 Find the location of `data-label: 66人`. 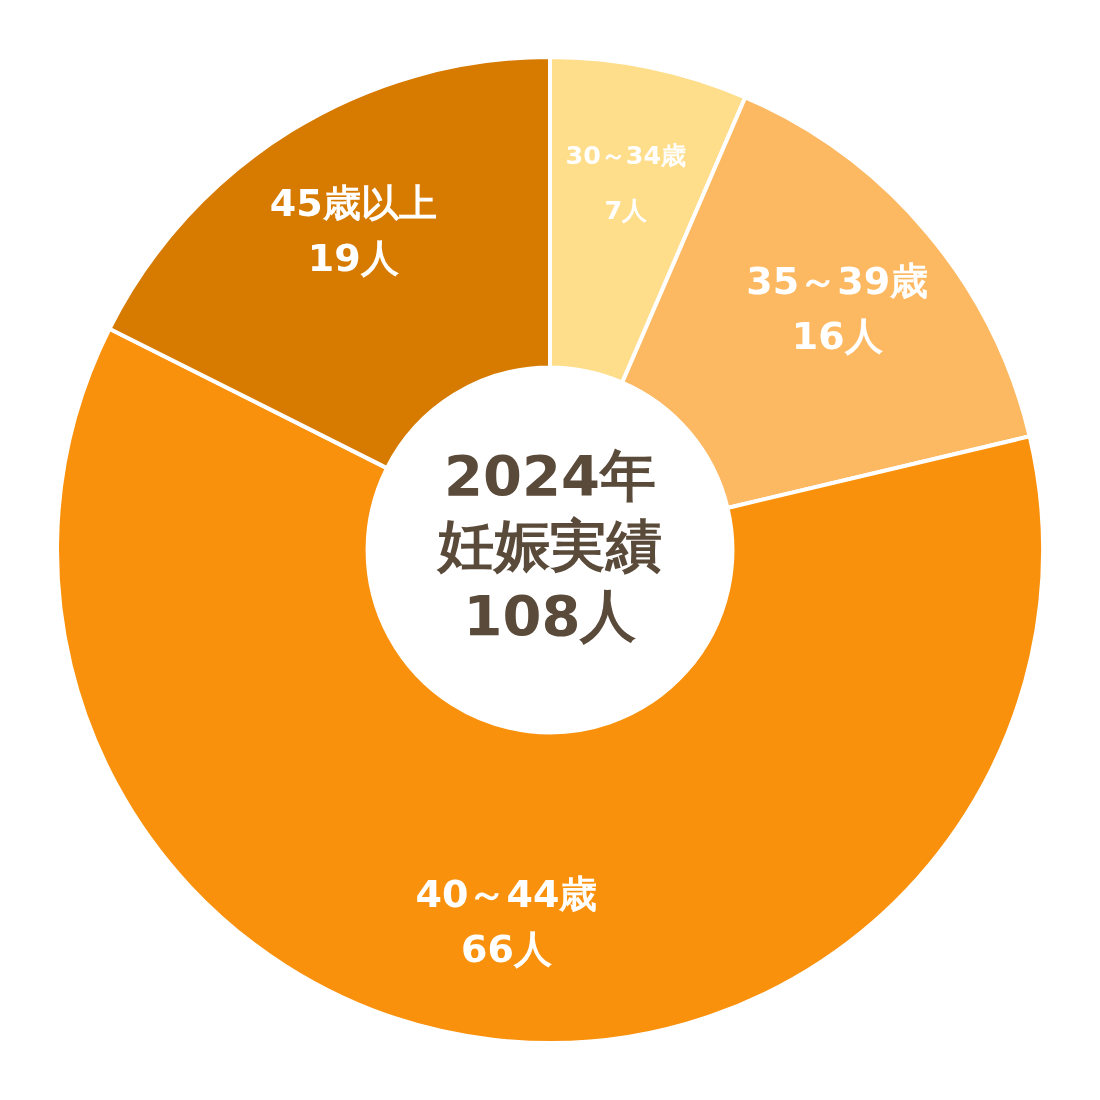

data-label: 66人 is located at coordinates (506, 949).